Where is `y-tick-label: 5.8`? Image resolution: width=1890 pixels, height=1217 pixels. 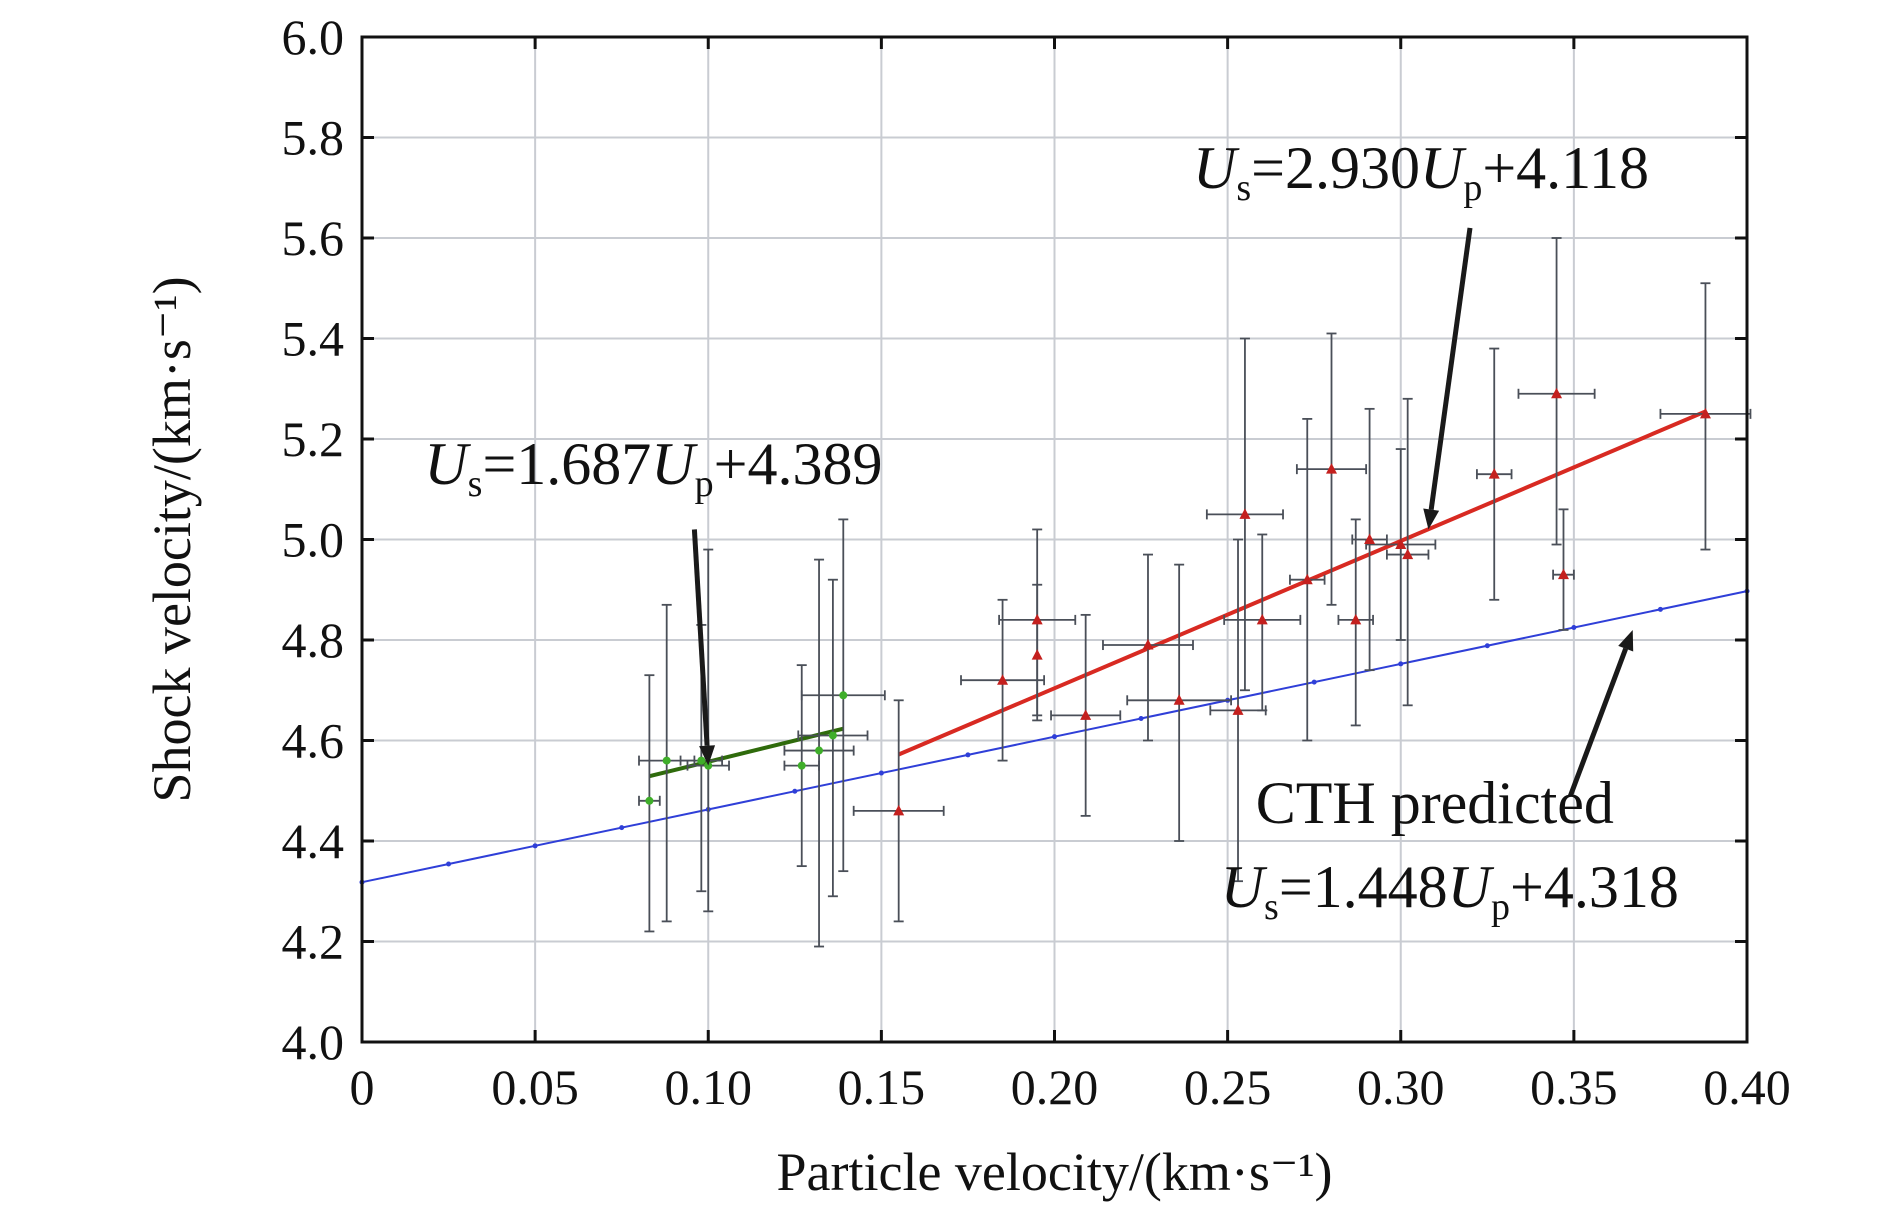 y-tick-label: 5.8 is located at coordinates (313, 138).